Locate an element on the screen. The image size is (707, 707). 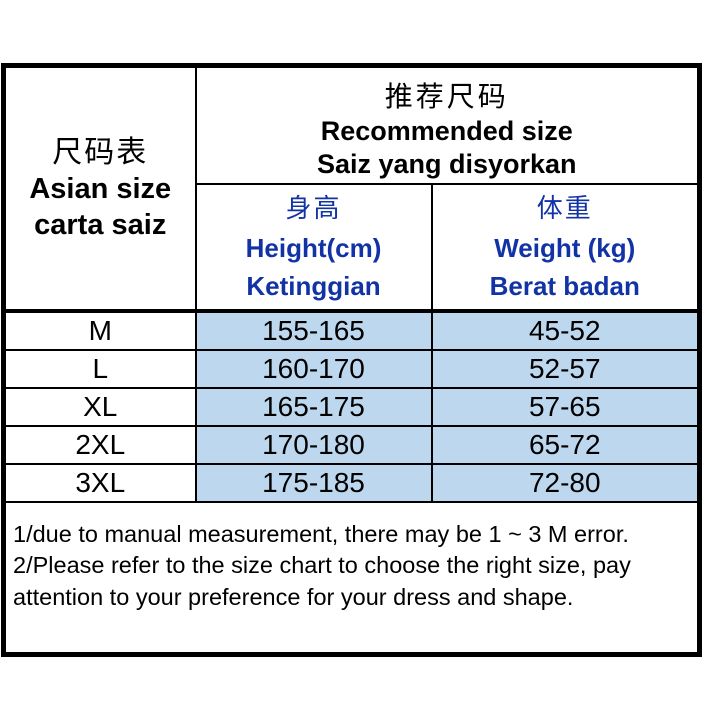
weight-header-en: Weight (kg) is located at coordinates (565, 247).